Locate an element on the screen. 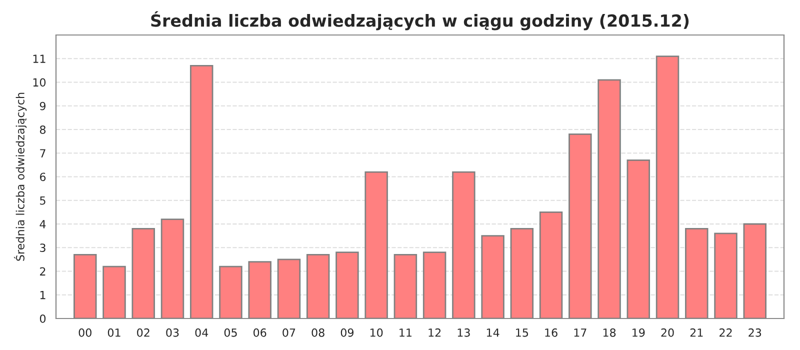 Image resolution: width=800 pixels, height=350 pixels. x-tick-label: 23 is located at coordinates (755, 332).